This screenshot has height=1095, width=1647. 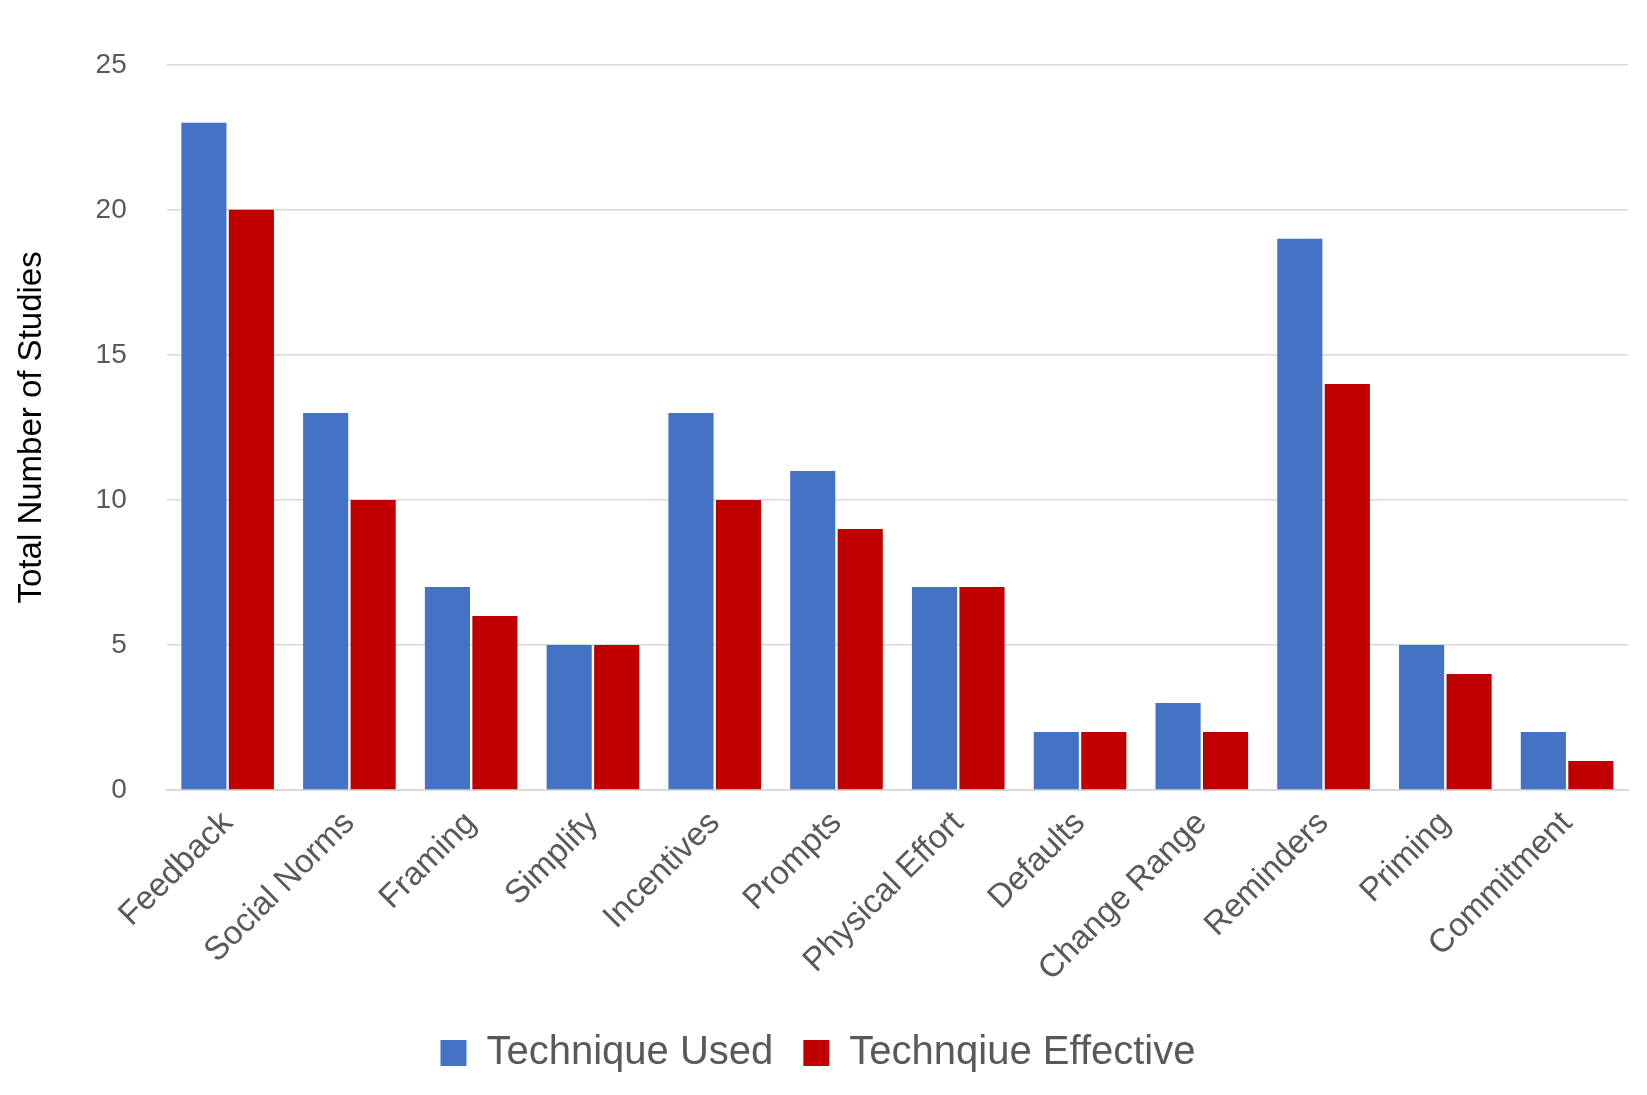 What do you see at coordinates (630, 1050) in the screenshot?
I see `legend-label: Technique Used` at bounding box center [630, 1050].